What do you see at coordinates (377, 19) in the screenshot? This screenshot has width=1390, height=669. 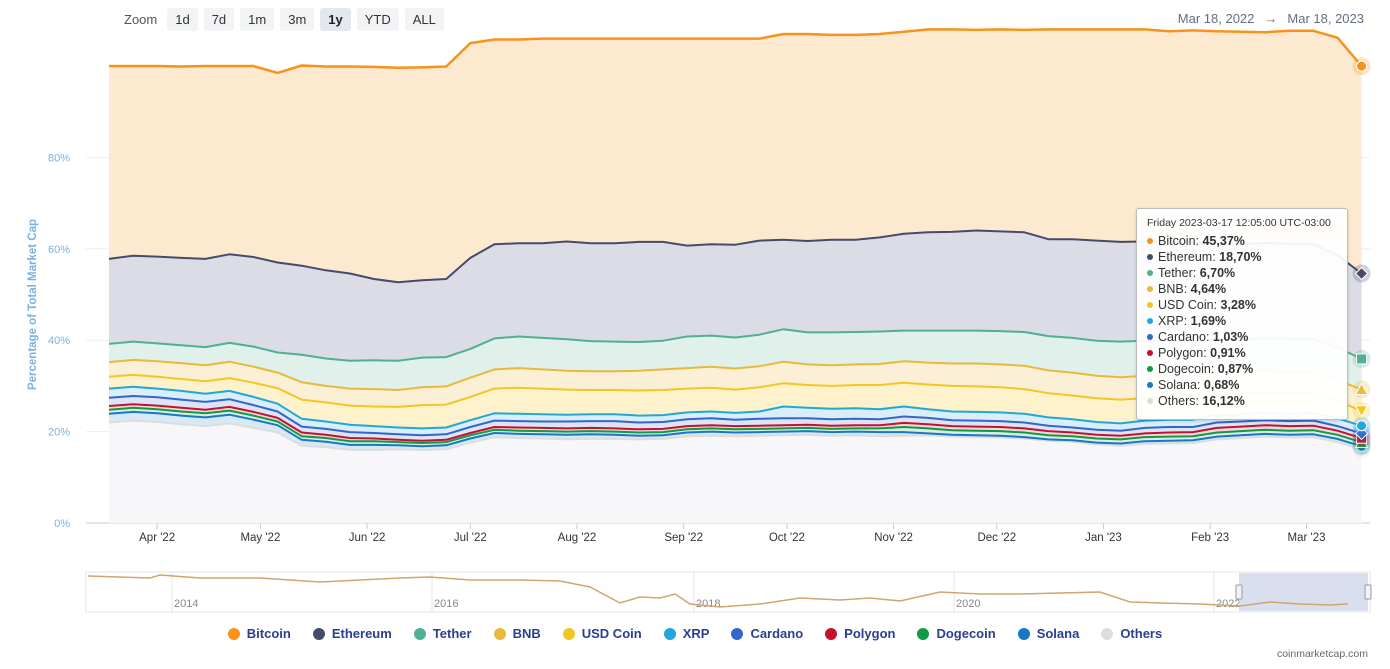 I see `zoom-ytd-button: YTD` at bounding box center [377, 19].